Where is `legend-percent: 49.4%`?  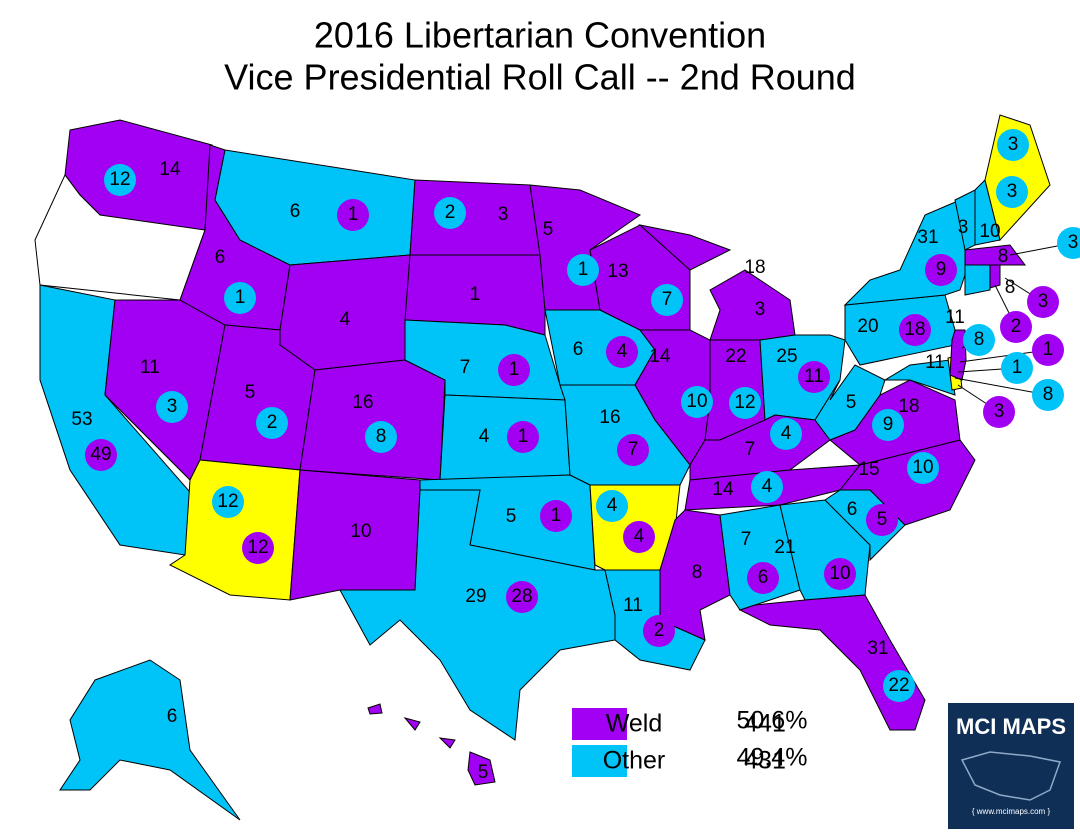
legend-percent: 49.4% is located at coordinates (772, 758).